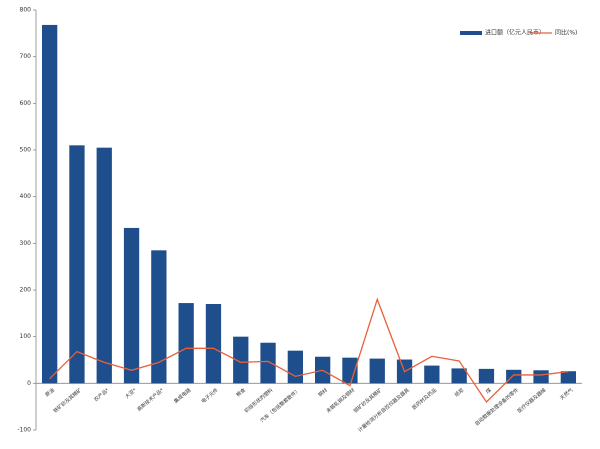 Image resolution: width=600 pixels, height=449 pixels. I want to click on y-tick-label: -100, so click(24, 430).